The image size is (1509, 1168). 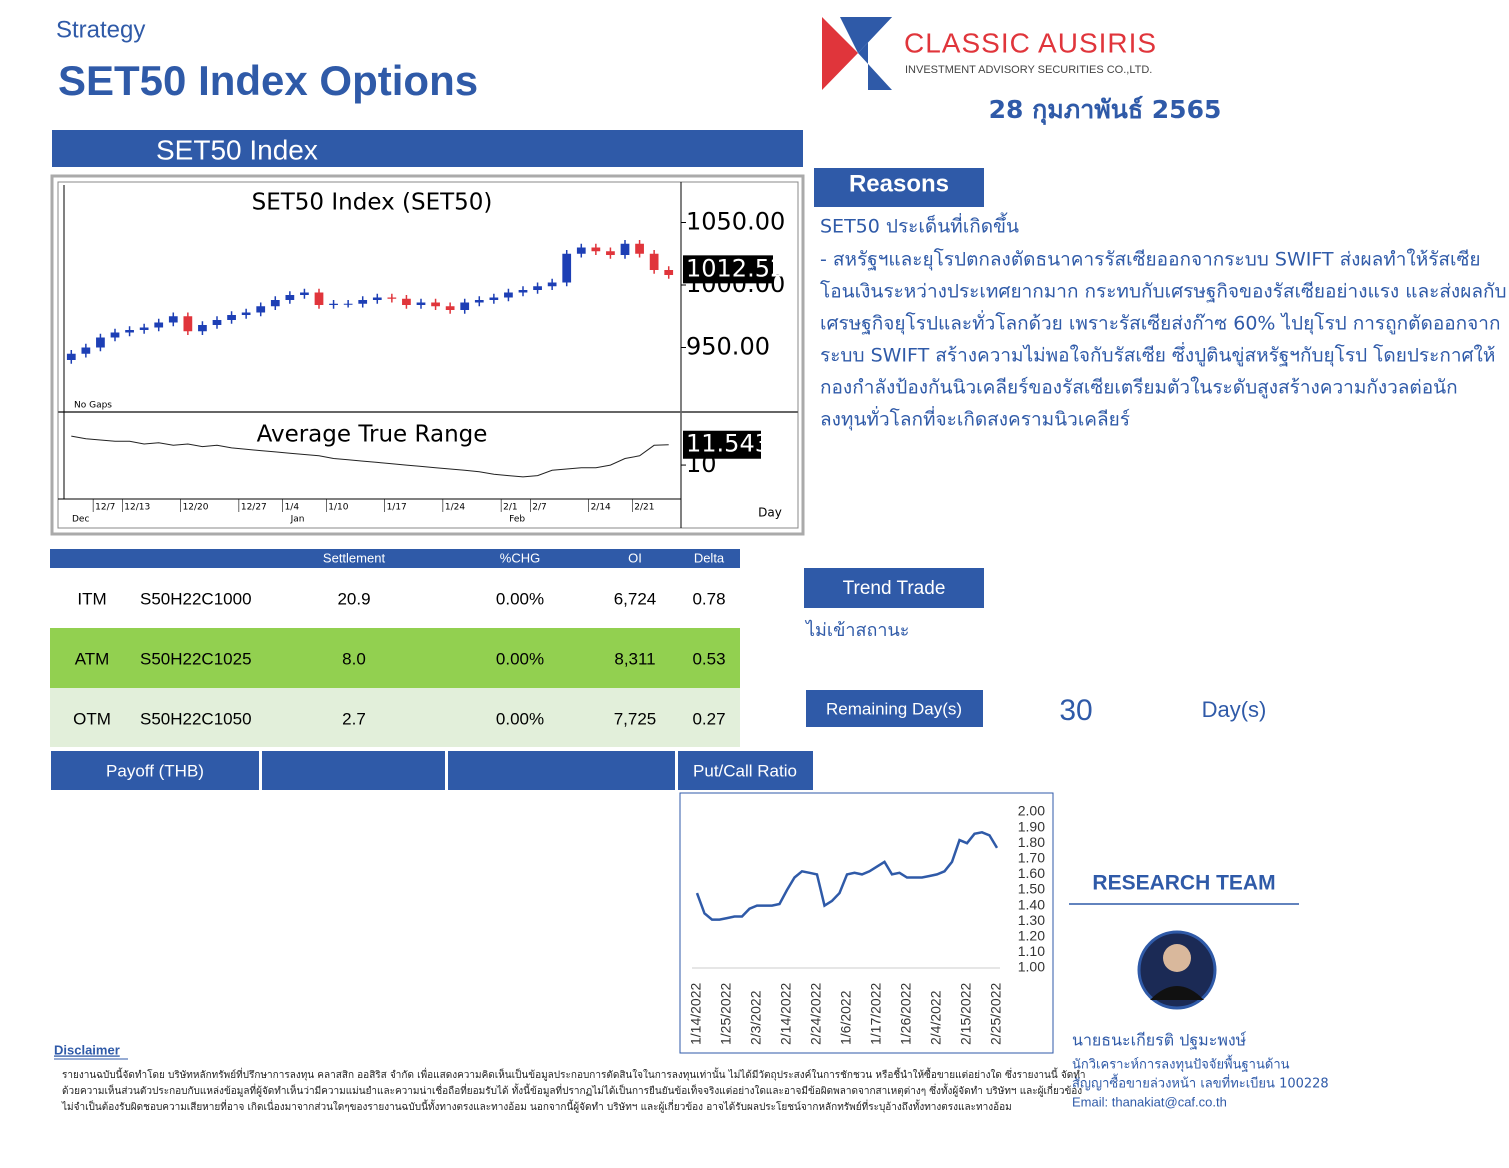 What do you see at coordinates (735, 222) in the screenshot?
I see `y-tick-label: 1050.00` at bounding box center [735, 222].